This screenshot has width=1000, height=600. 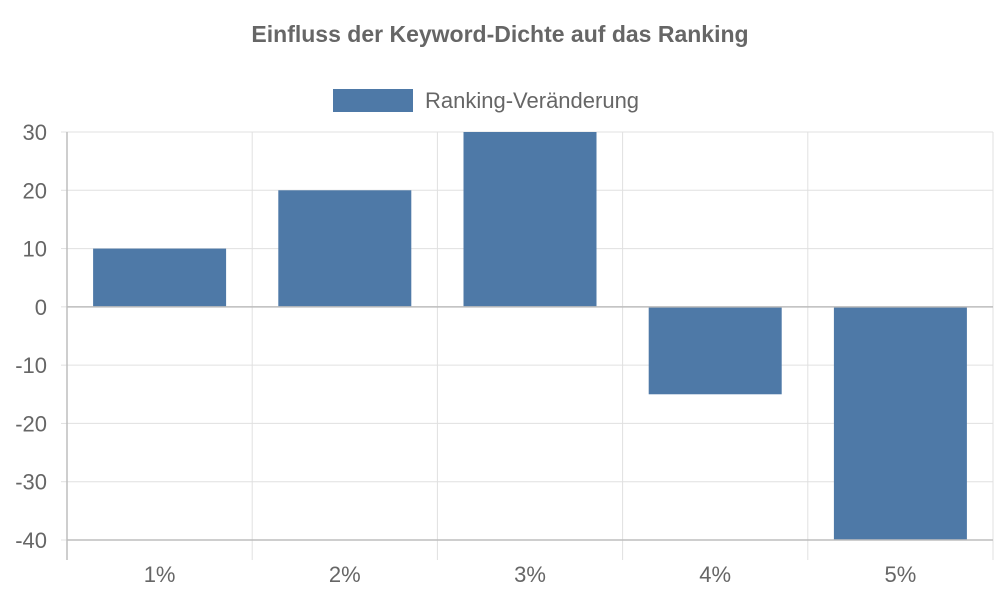 I want to click on legend-swatch, so click(x=373, y=100).